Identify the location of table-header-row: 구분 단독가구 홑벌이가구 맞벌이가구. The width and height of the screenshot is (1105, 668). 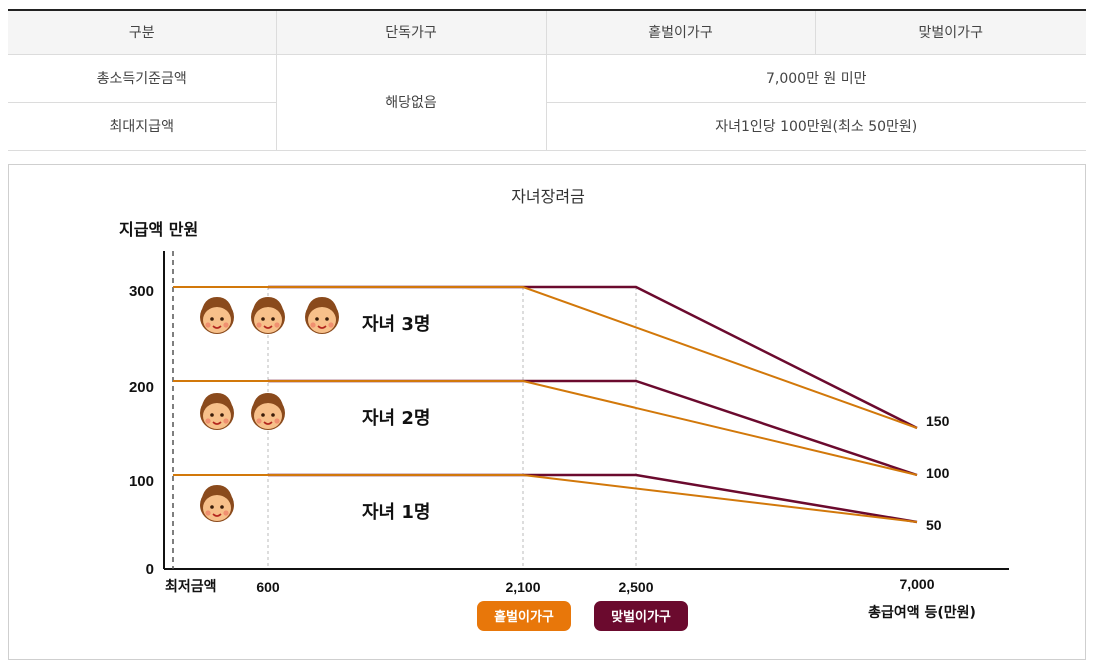
(547, 32).